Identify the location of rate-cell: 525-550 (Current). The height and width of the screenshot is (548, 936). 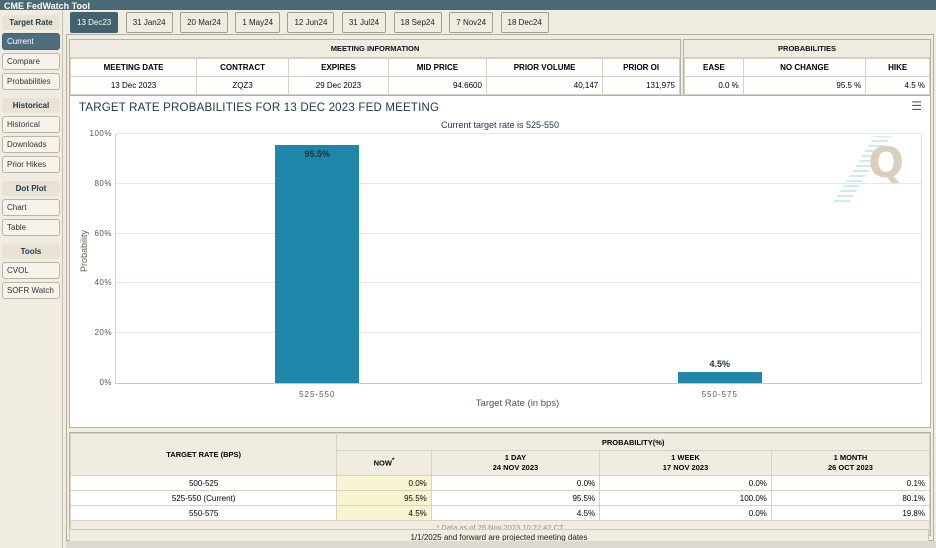
(203, 498).